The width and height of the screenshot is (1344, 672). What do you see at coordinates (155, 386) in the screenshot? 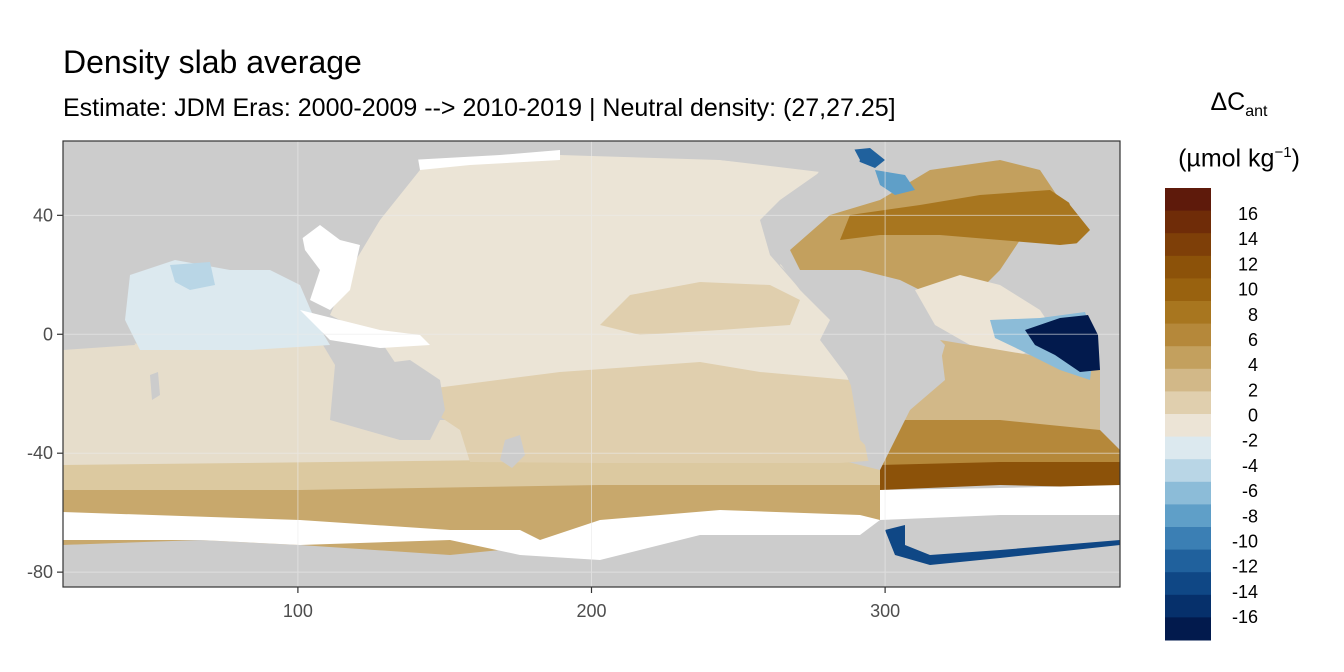
I see `land-madagascar` at bounding box center [155, 386].